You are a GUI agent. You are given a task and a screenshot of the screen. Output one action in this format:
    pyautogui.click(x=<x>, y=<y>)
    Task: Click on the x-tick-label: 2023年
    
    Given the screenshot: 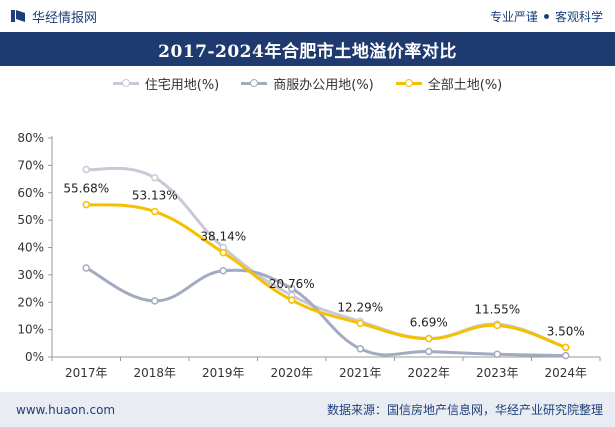 What is the action you would take?
    pyautogui.click(x=497, y=373)
    